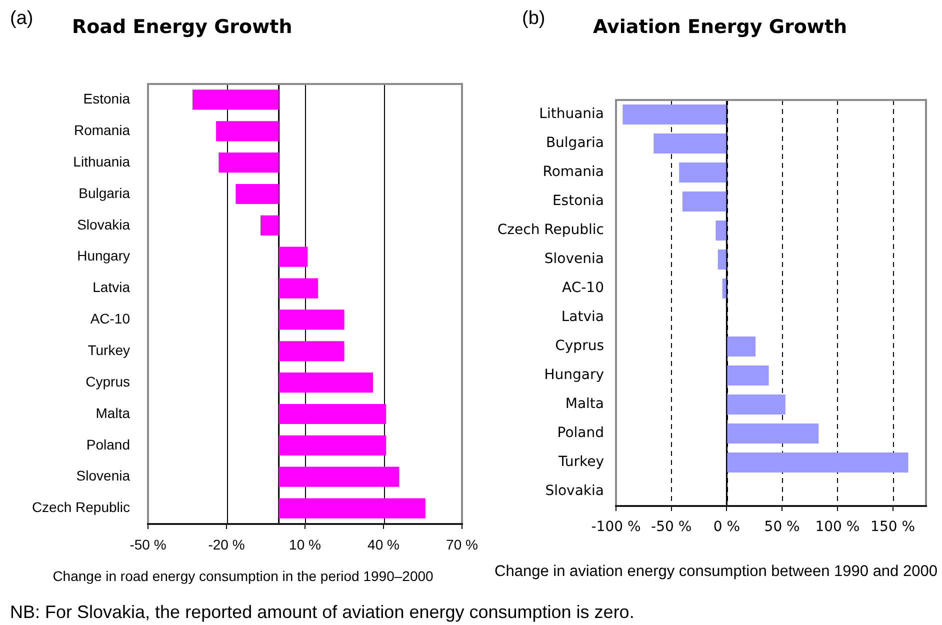 The image size is (942, 625). What do you see at coordinates (322, 612) in the screenshot?
I see `text: NB: For Slovakia, the reported amount of aviation energy consumption is zero.` at bounding box center [322, 612].